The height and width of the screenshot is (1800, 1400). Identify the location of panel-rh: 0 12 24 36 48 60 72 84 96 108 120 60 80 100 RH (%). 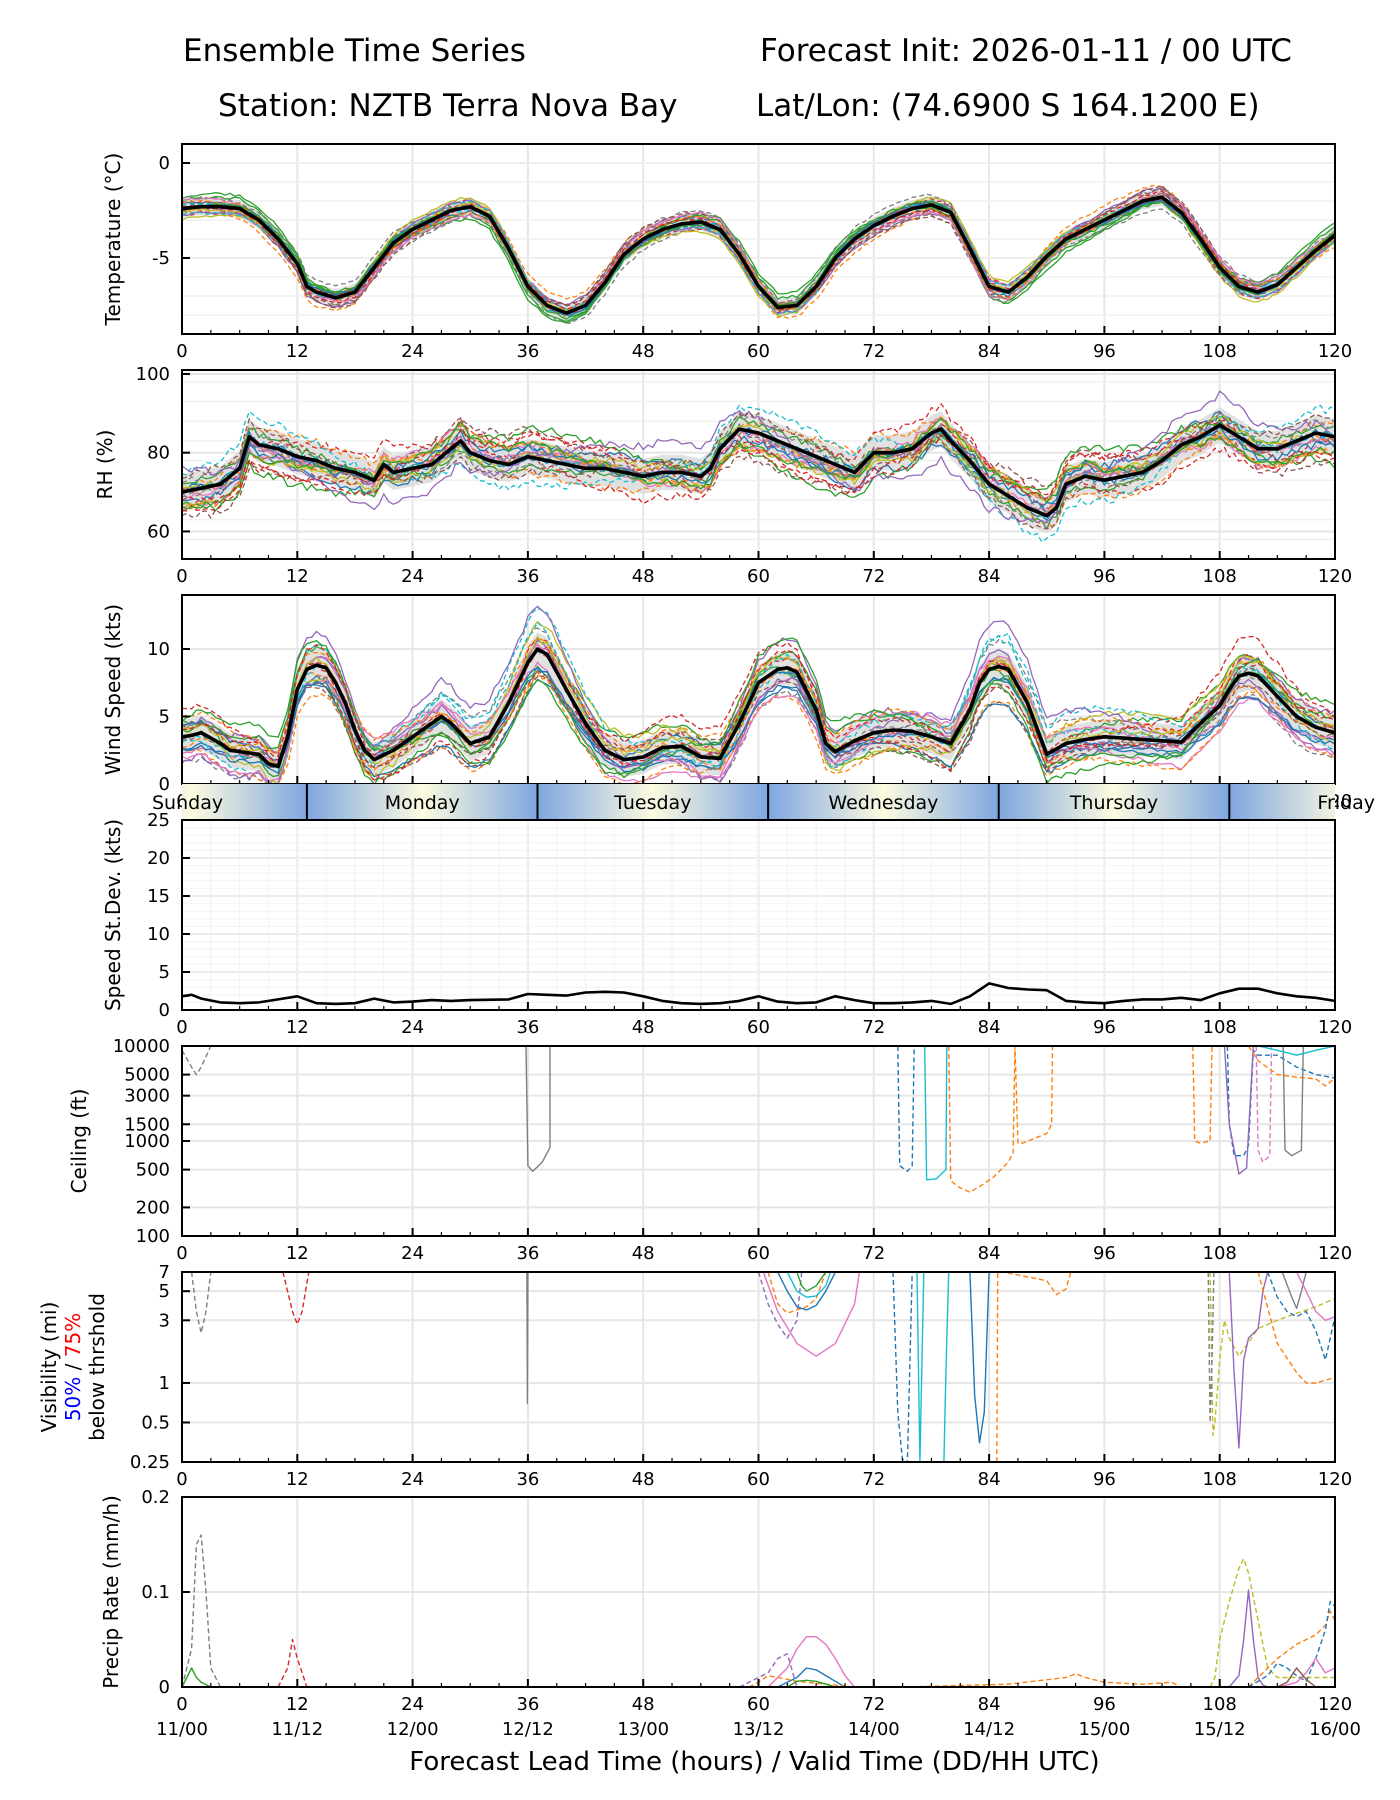
(722, 475).